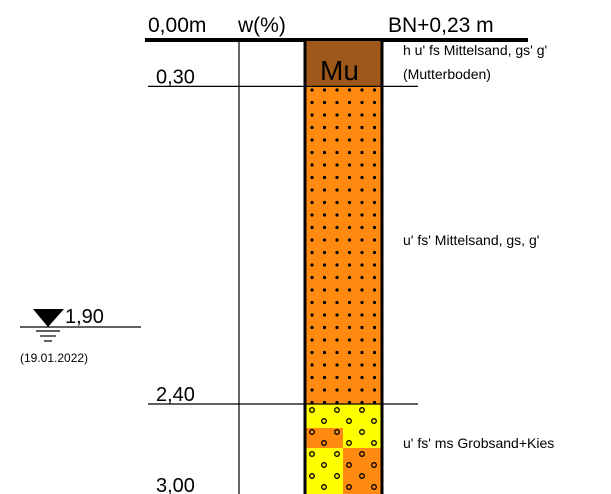 This screenshot has width=611, height=494. What do you see at coordinates (343, 449) in the screenshot?
I see `soil-layer-2-pattern` at bounding box center [343, 449].